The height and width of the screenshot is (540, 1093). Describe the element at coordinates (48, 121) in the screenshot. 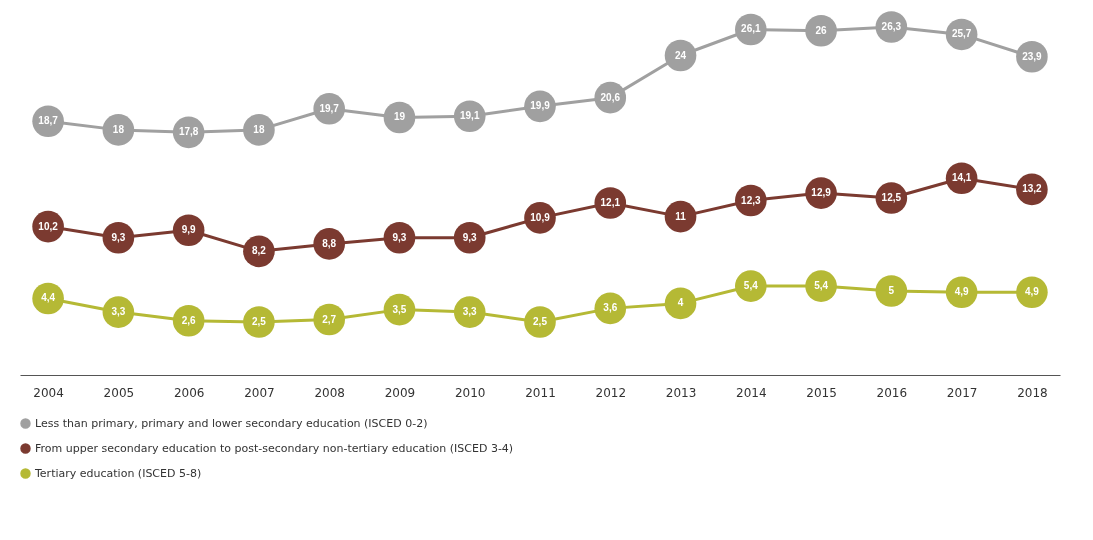

I see `data-label: 18,7` at that location.